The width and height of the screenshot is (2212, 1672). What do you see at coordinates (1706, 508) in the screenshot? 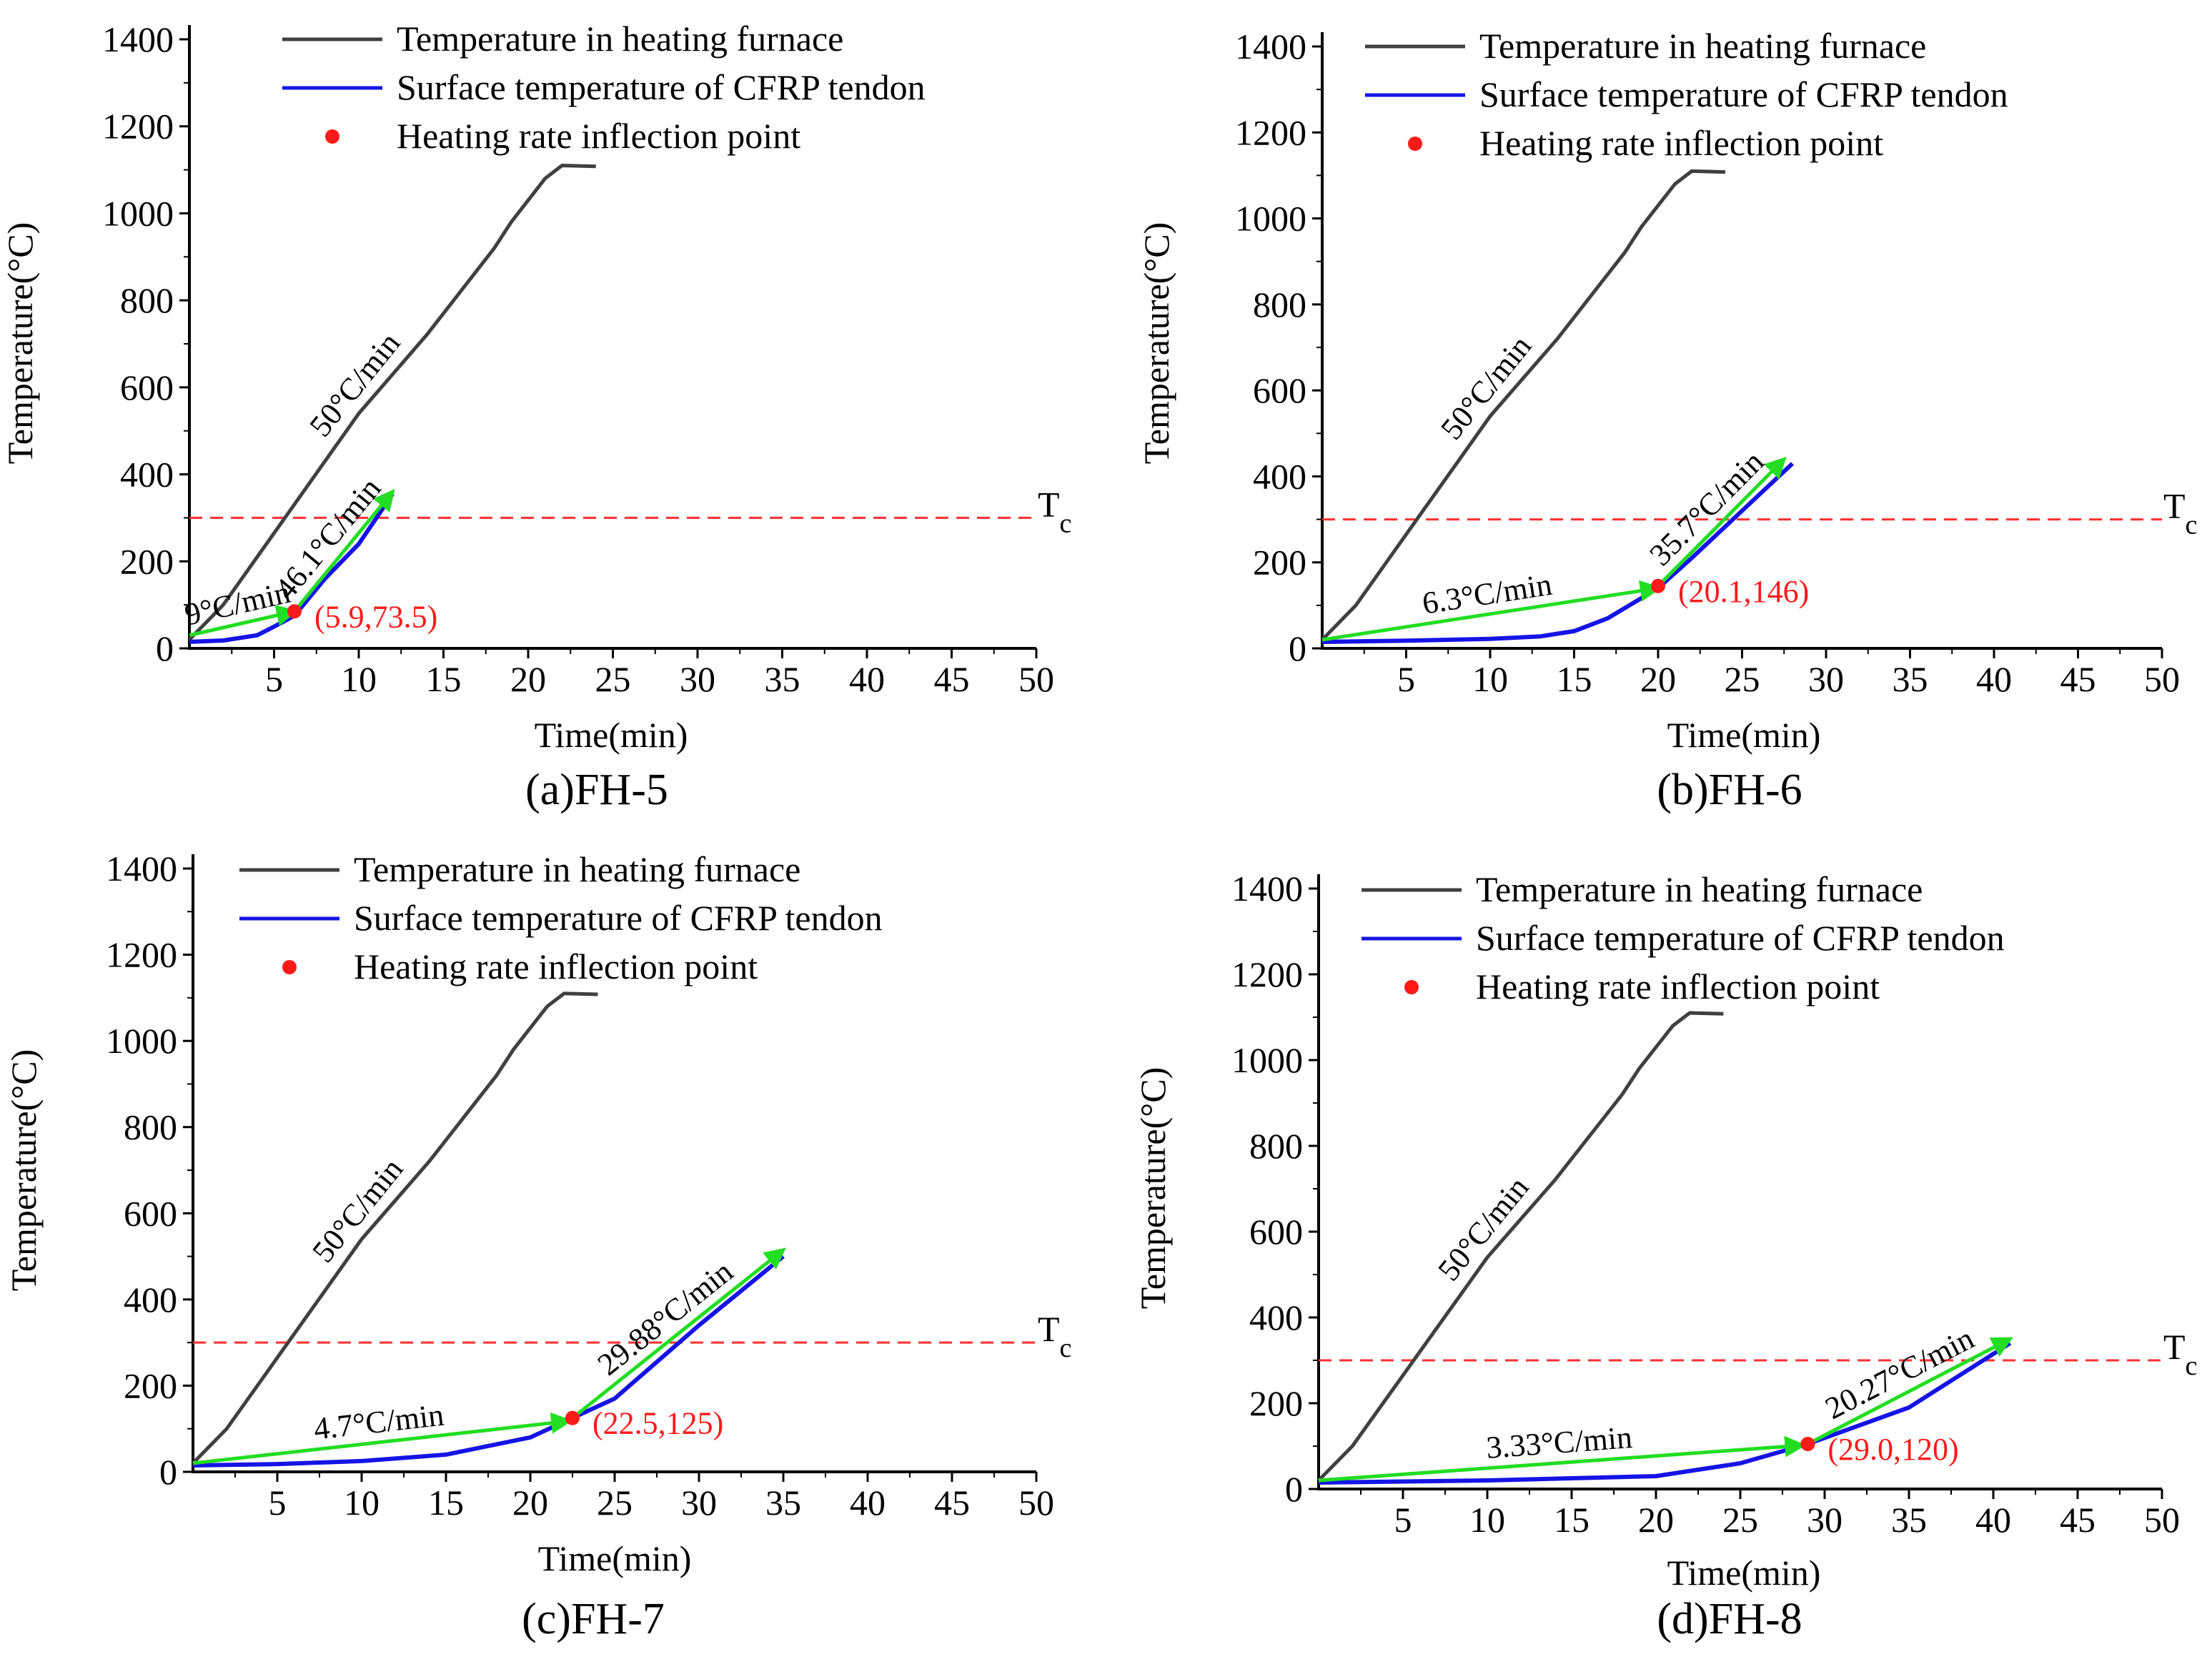
I see `rate-label: 35.7°C/min` at bounding box center [1706, 508].